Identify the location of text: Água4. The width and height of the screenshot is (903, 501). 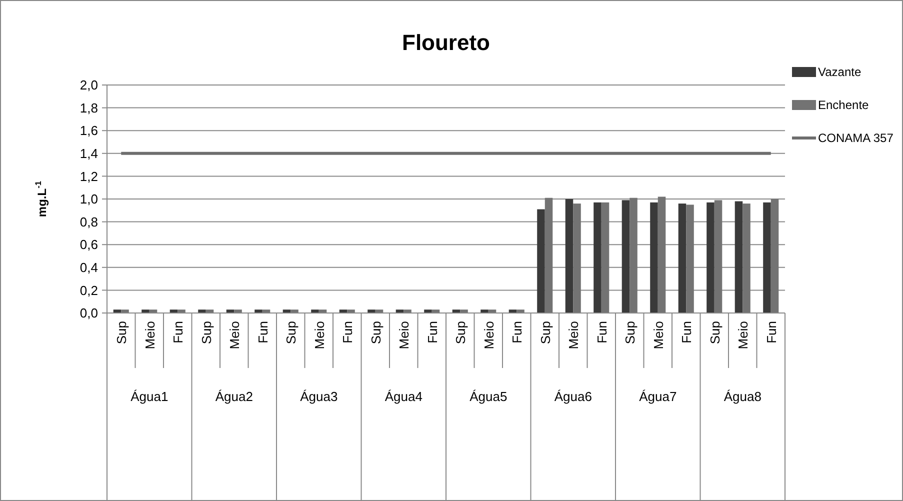
(403, 396).